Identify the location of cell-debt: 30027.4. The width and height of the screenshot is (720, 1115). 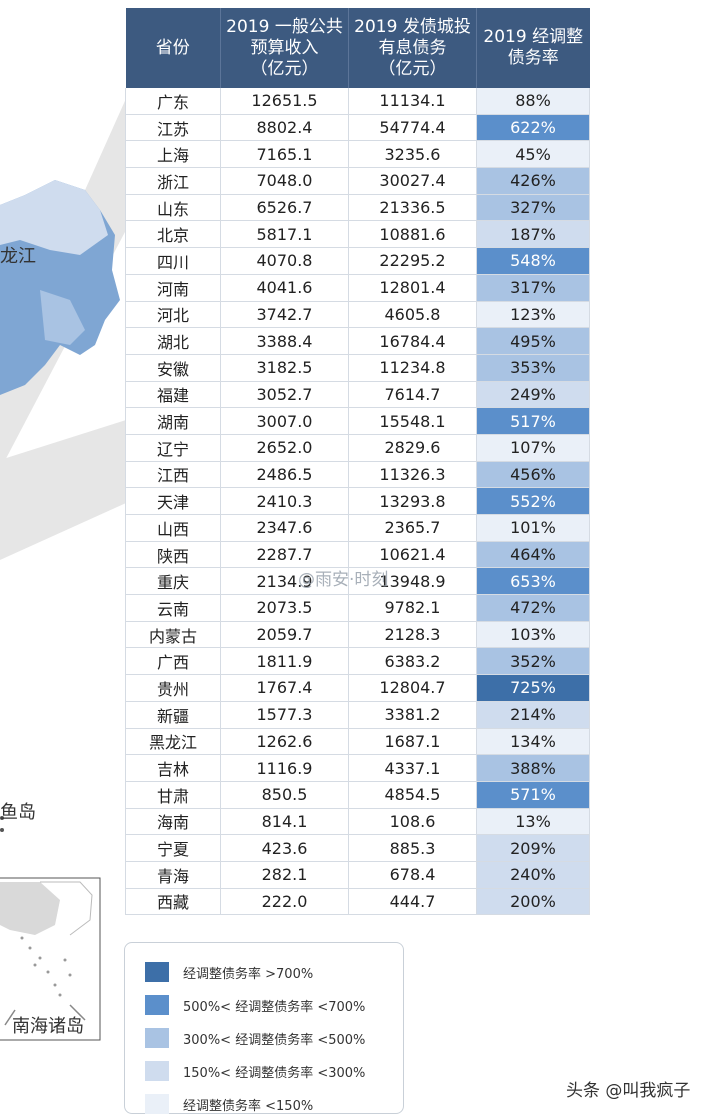
(412, 181).